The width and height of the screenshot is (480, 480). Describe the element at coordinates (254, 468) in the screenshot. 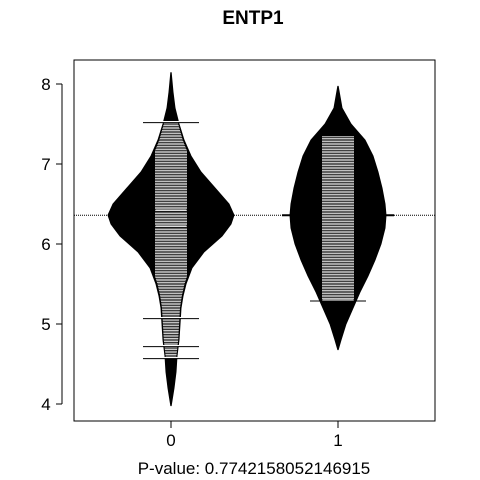

I see `x-axis-label: P-value: 0.7742158052146915` at that location.